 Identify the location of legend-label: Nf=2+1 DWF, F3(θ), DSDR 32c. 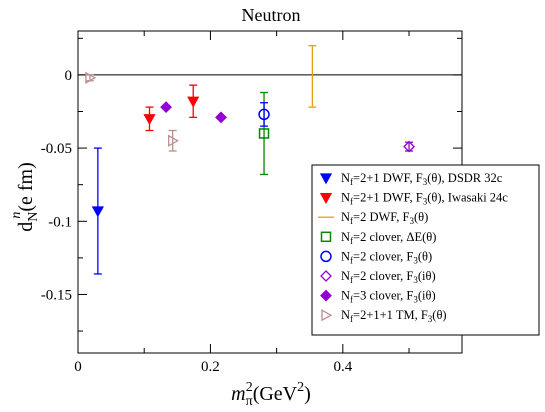
(422, 179).